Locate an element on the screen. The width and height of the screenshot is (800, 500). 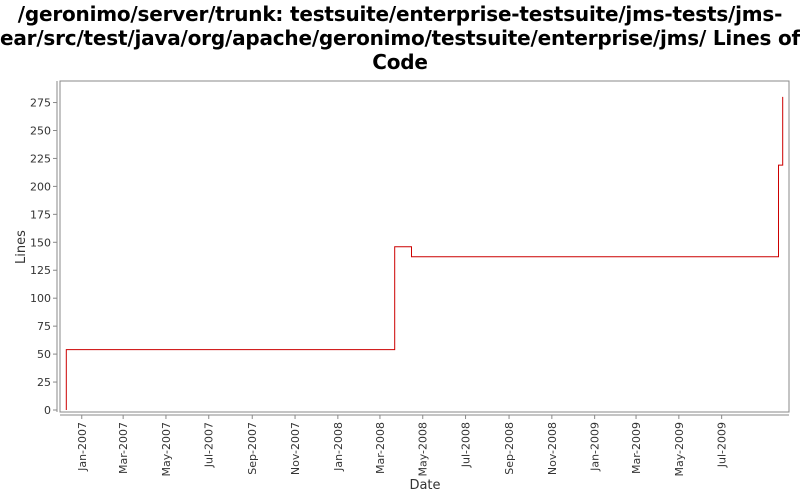
x-tick-label: Mar-2008 is located at coordinates (380, 448).